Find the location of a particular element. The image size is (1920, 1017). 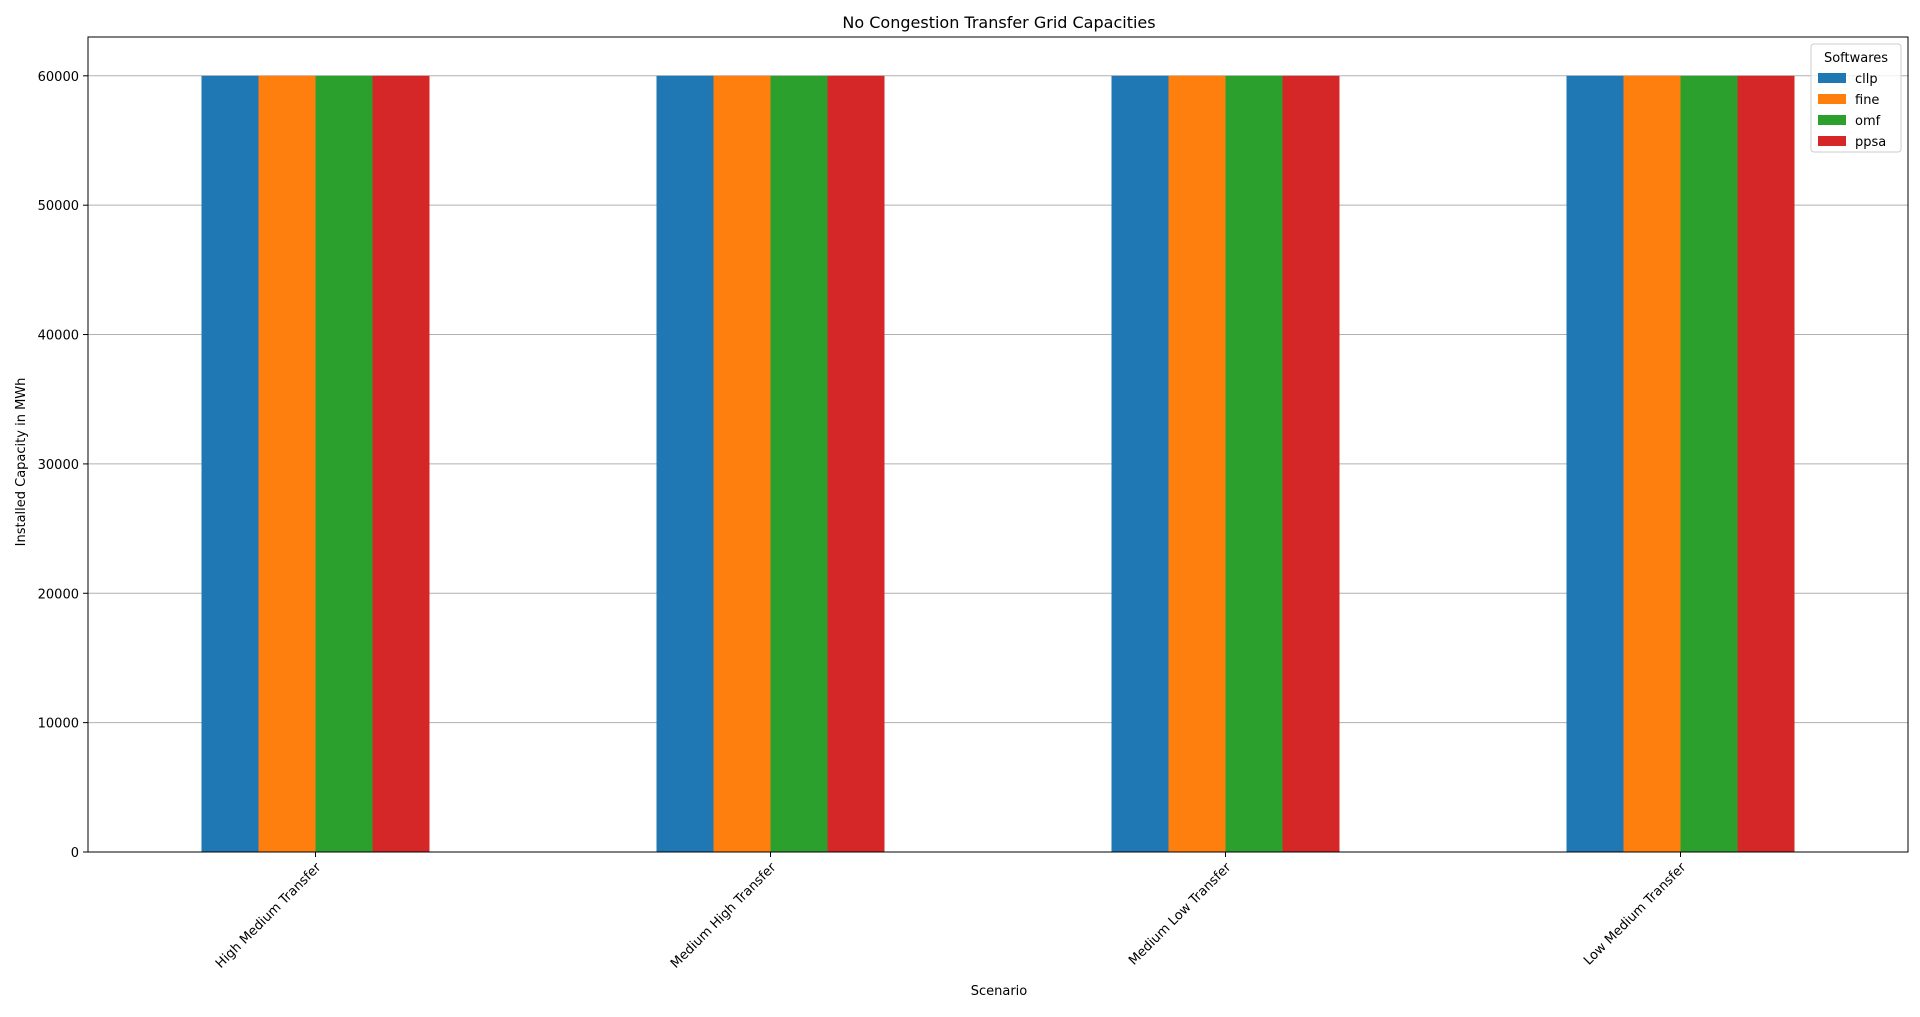

y-tick-label: 30000 is located at coordinates (58, 465).